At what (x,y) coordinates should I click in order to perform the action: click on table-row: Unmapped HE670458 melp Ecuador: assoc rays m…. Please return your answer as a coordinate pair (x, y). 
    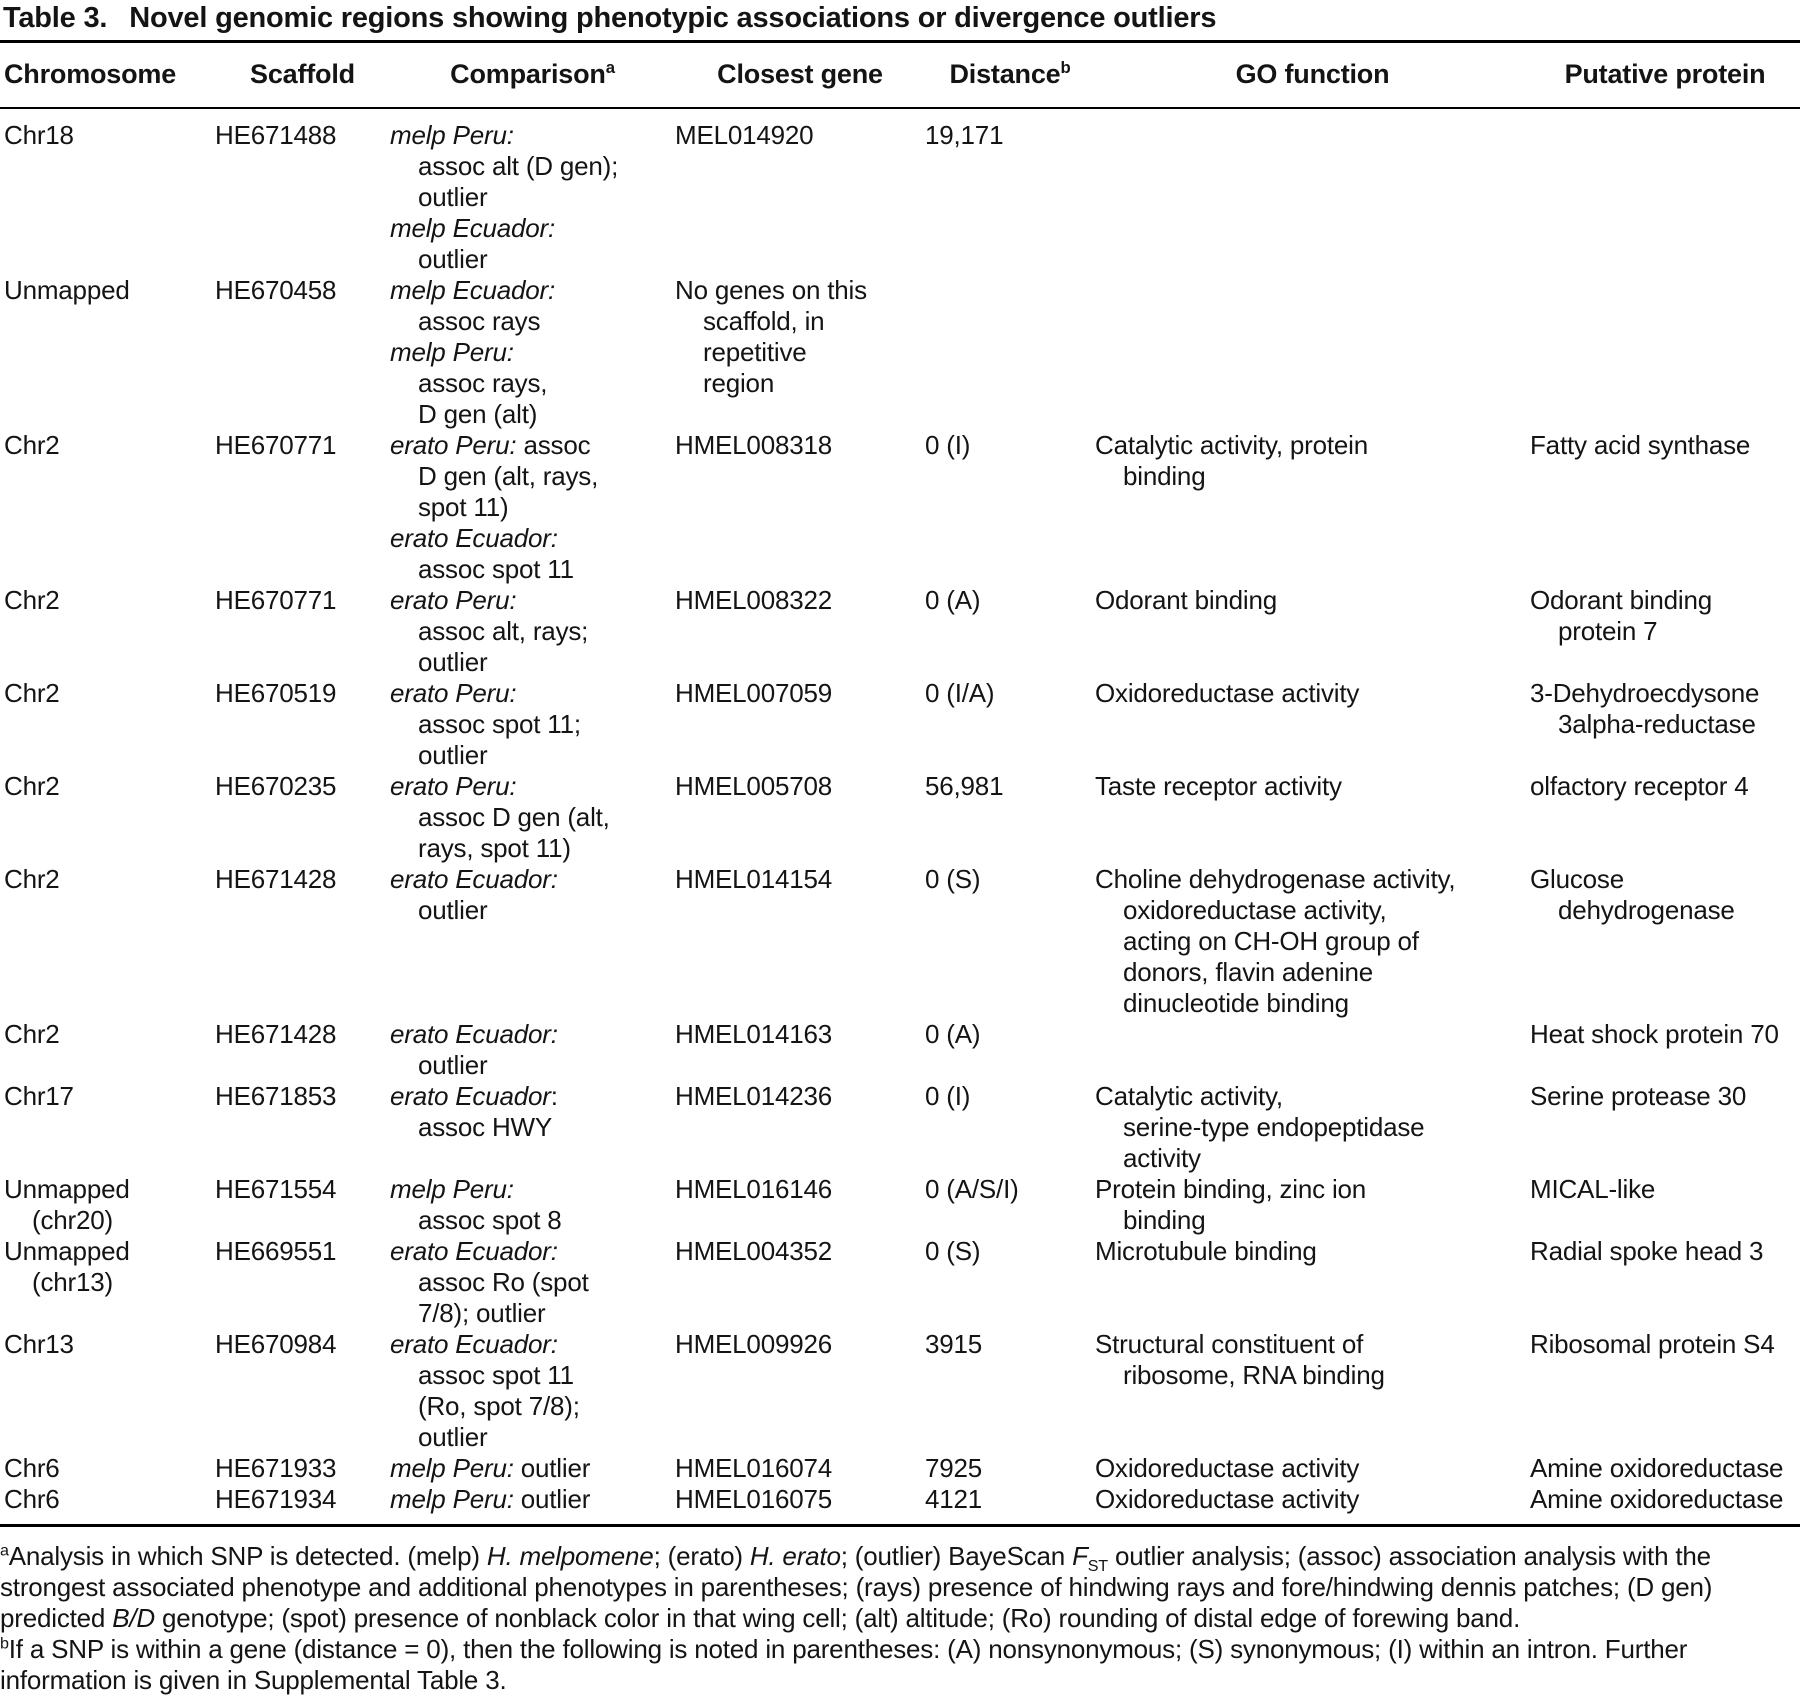
    Looking at the image, I should click on (900, 352).